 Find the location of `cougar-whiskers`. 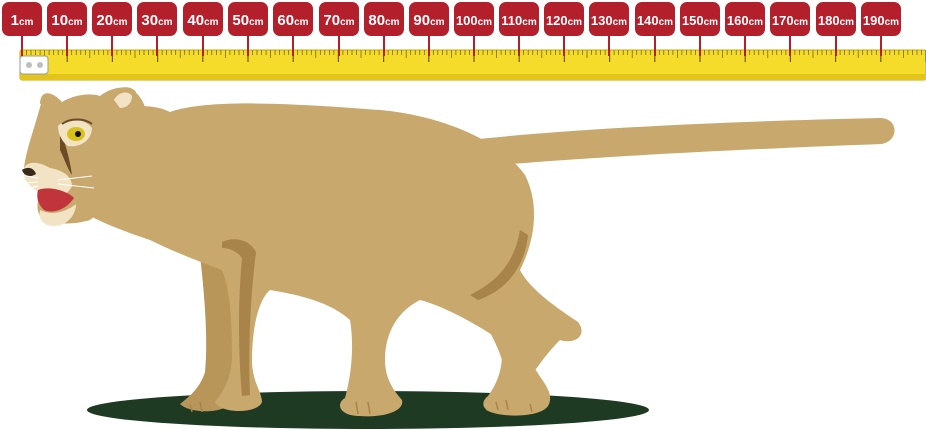

cougar-whiskers is located at coordinates (48, 183).